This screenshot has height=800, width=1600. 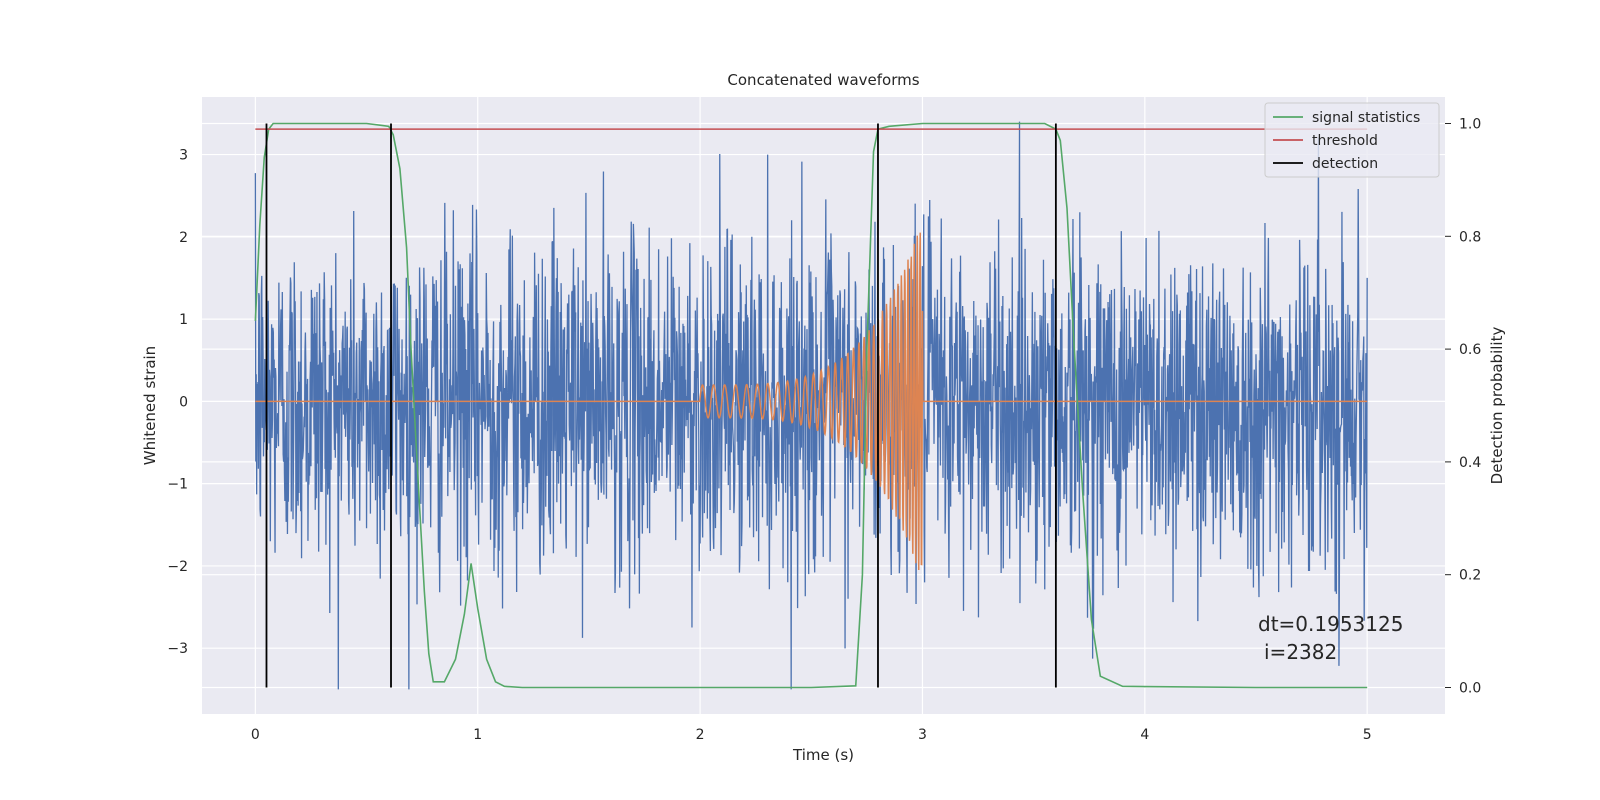 I want to click on y-tick-label: 0, so click(x=183, y=402).